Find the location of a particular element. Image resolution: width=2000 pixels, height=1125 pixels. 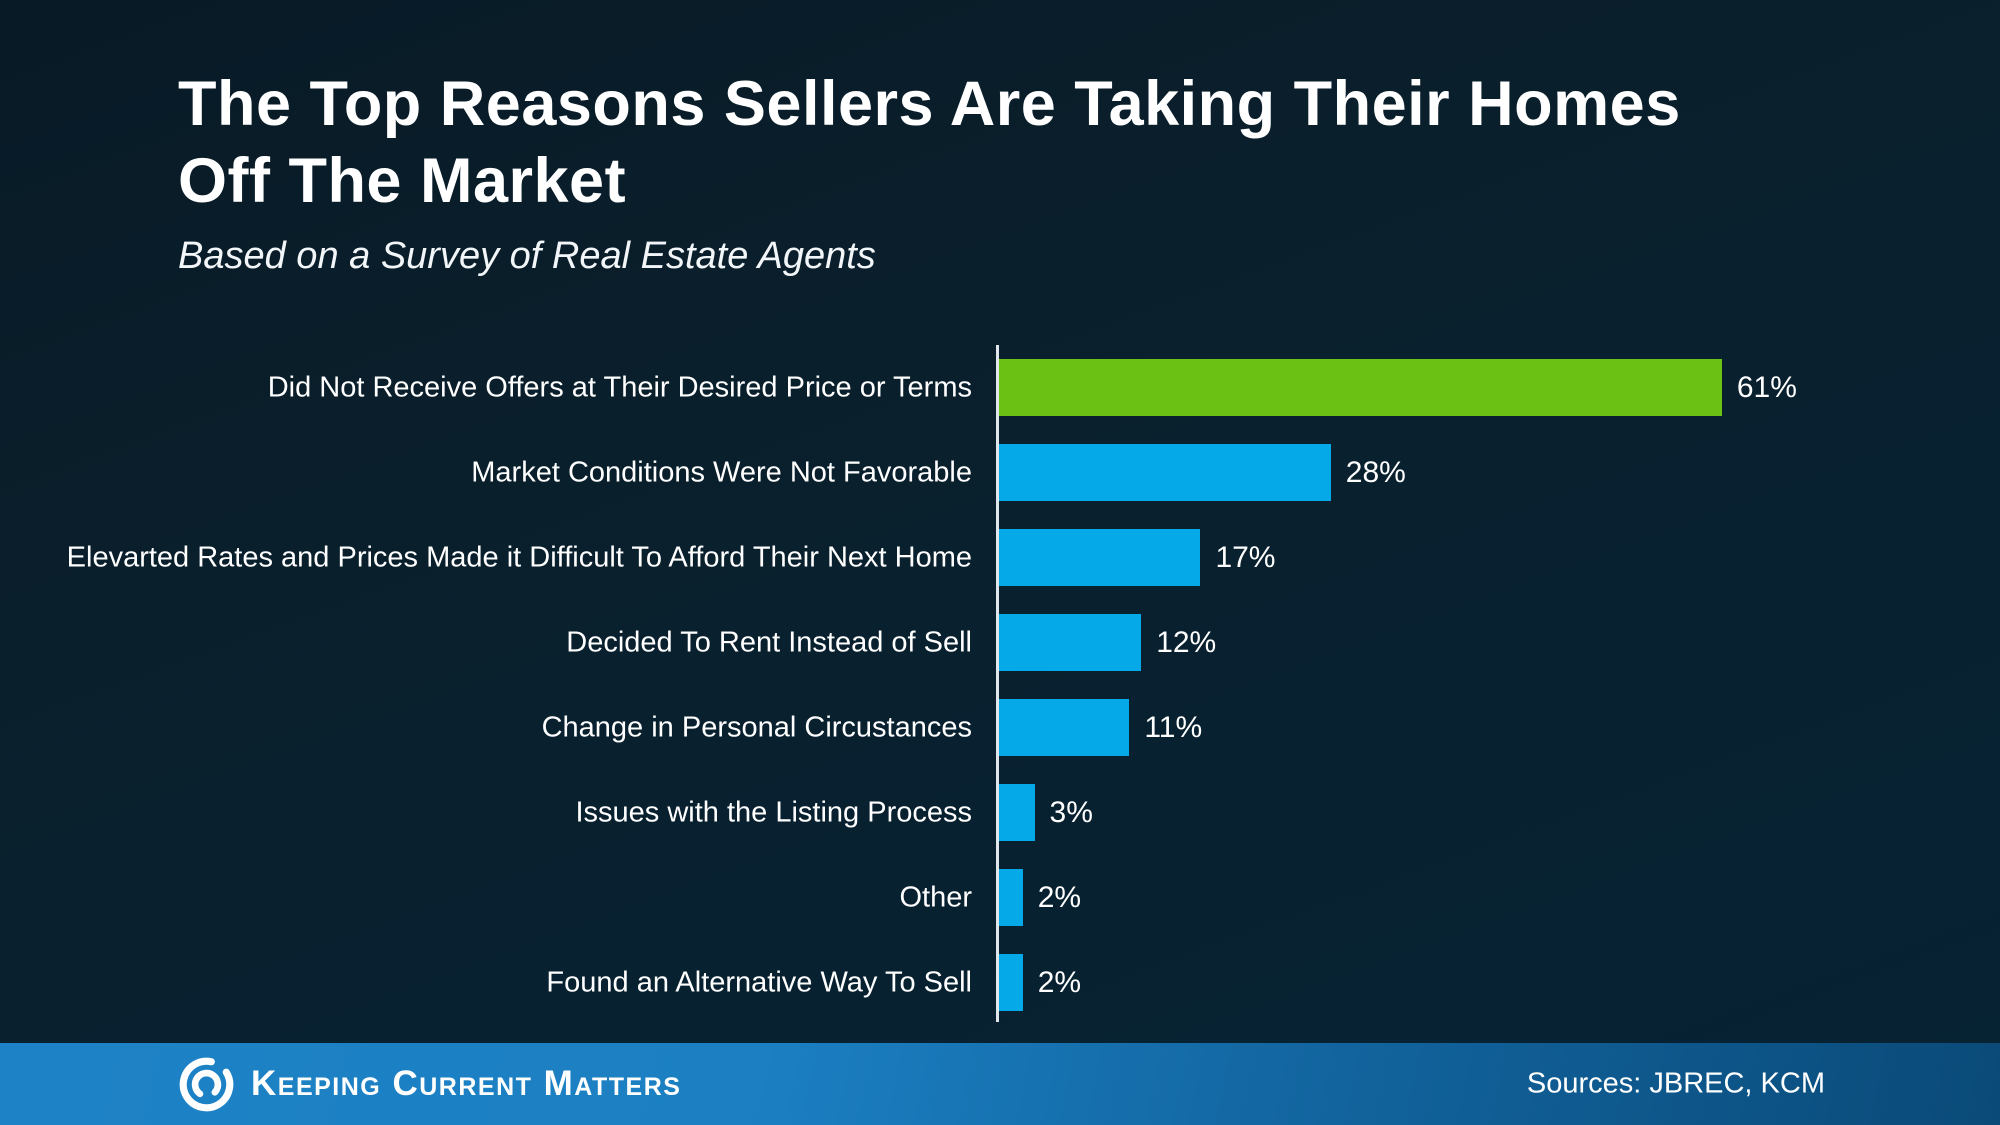

chart-axis-line is located at coordinates (997, 683).